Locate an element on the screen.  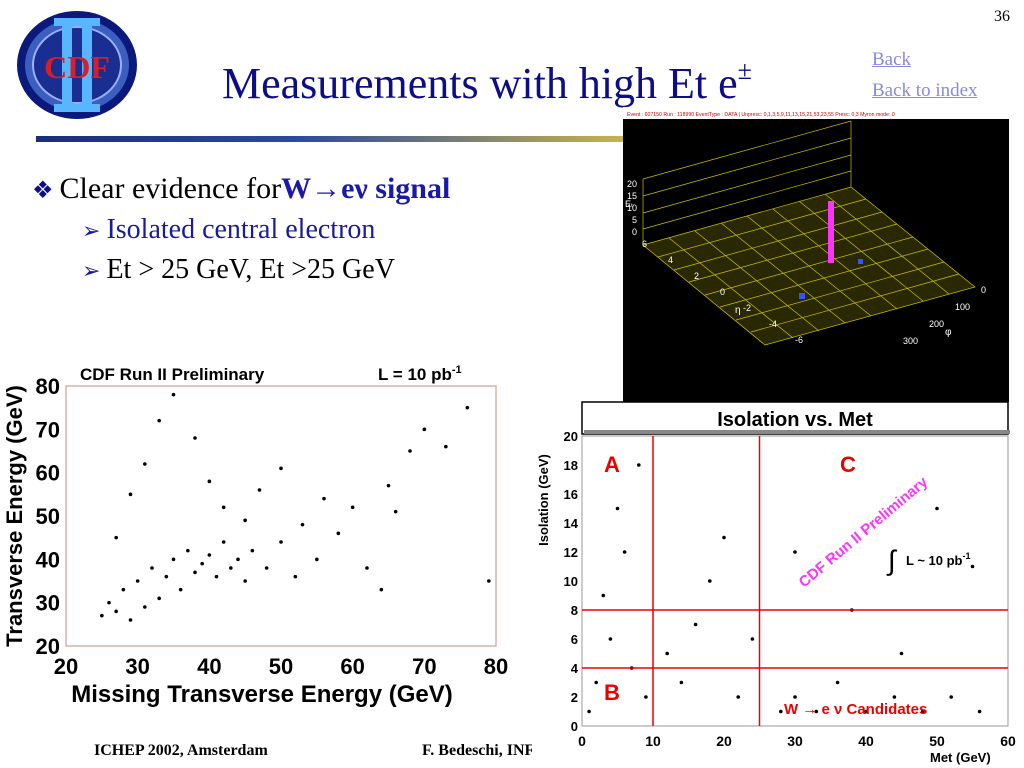
phi-axis-ticks: 0 100 200 300 is located at coordinates (944, 315).